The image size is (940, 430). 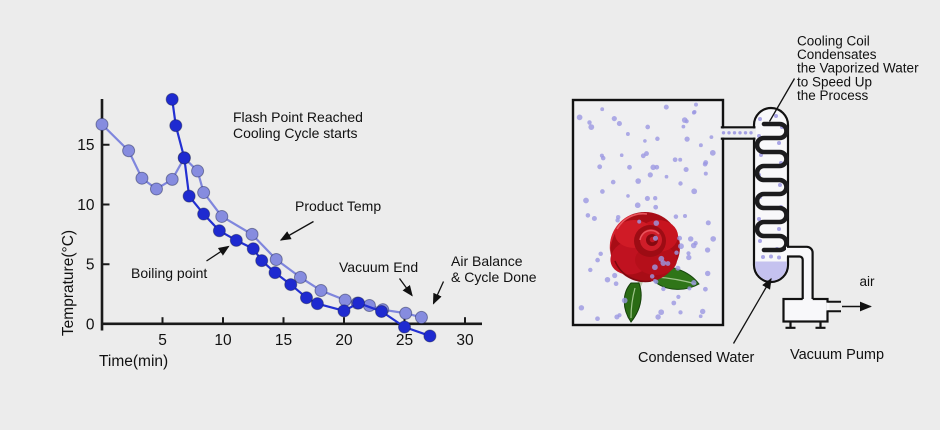 I want to click on y-axis-label: Temprature(°C), so click(x=68, y=283).